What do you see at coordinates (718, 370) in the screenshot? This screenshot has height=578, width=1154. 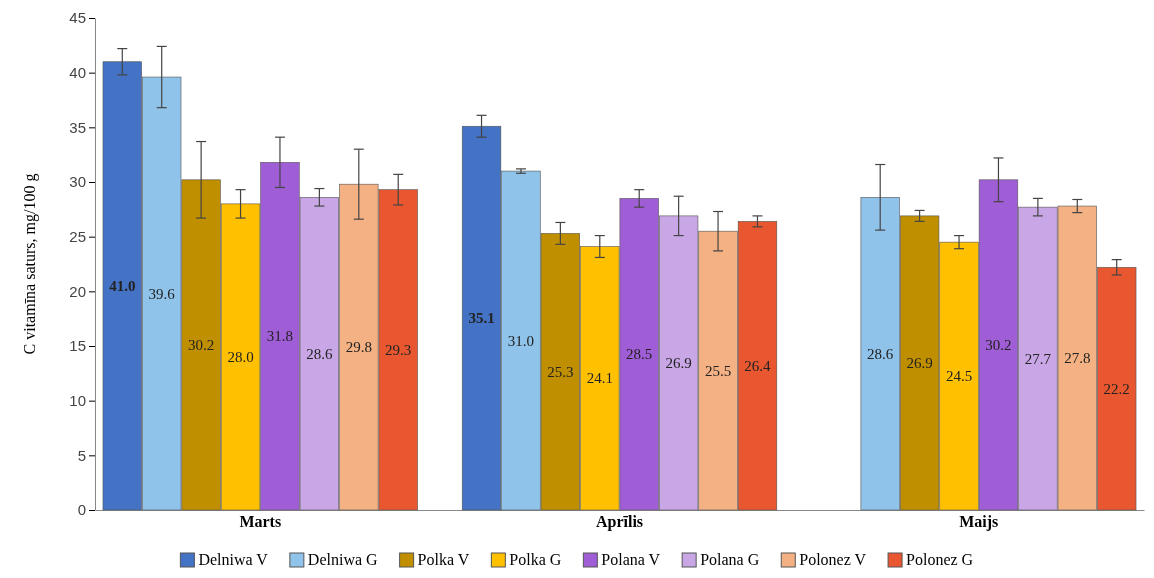 I see `data-label: 25.5` at bounding box center [718, 370].